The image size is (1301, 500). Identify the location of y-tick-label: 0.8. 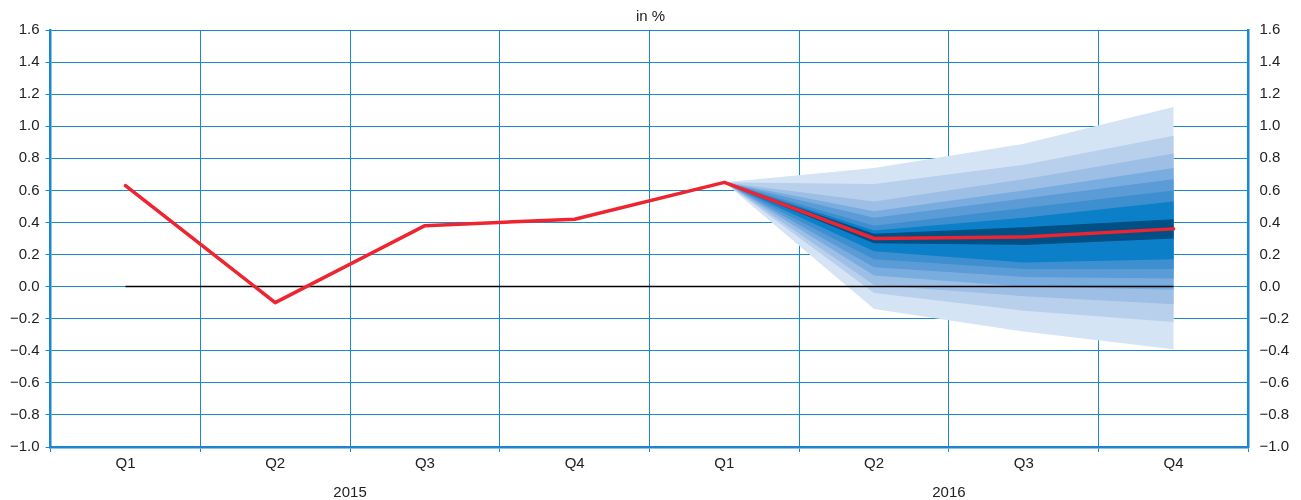
(29, 157).